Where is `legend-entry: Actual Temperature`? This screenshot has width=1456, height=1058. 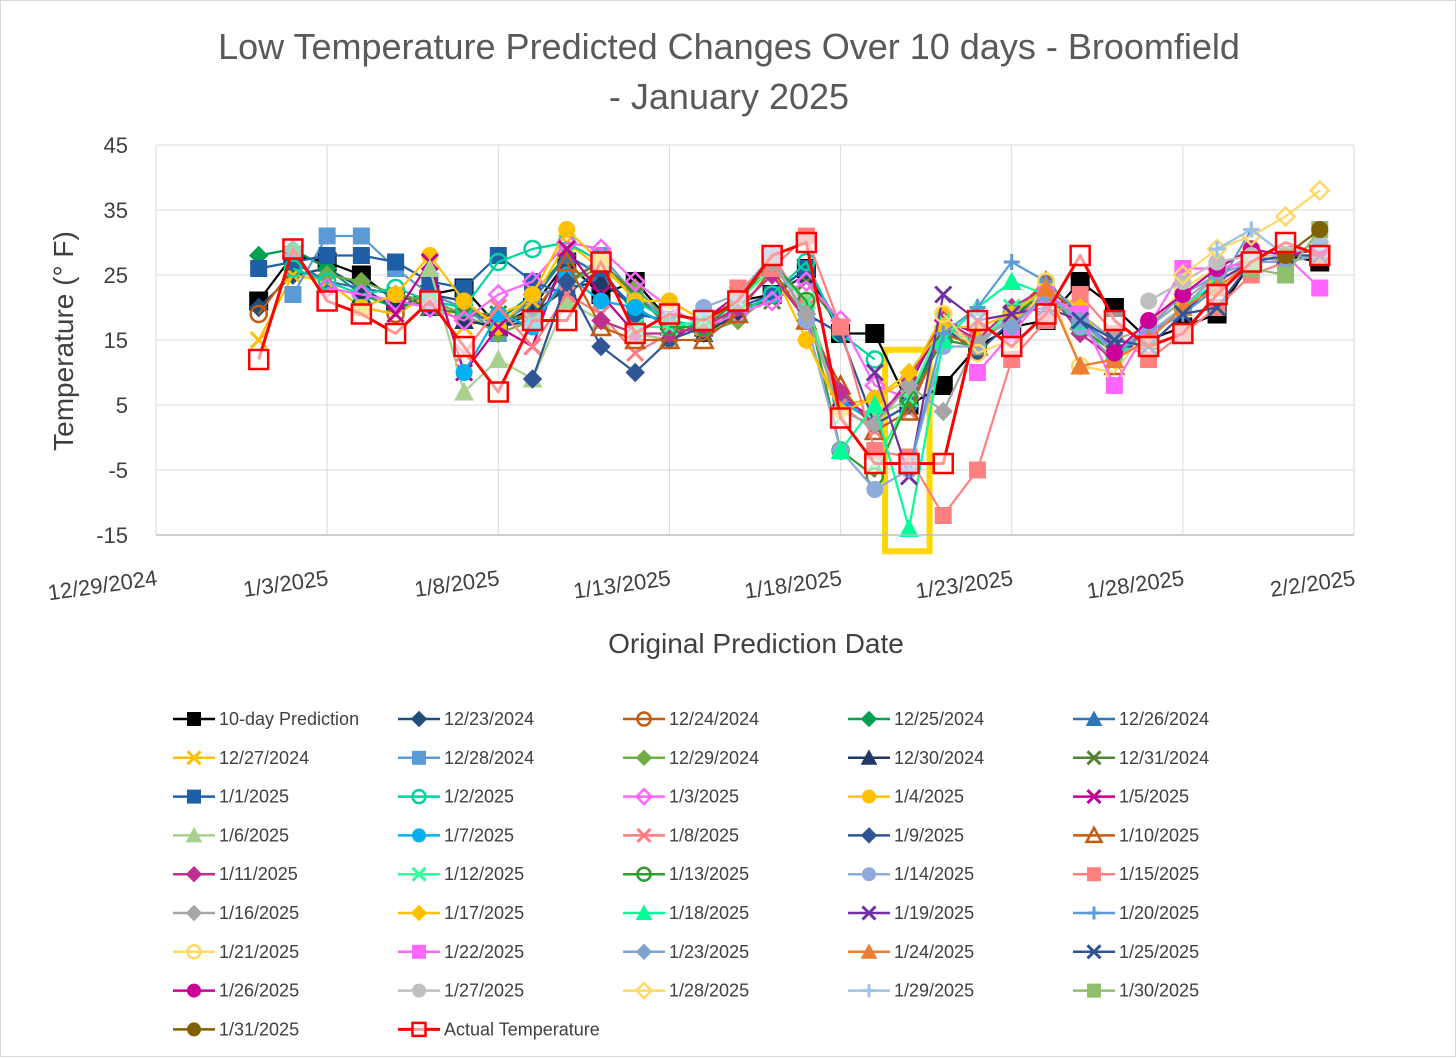 legend-entry: Actual Temperature is located at coordinates (499, 1029).